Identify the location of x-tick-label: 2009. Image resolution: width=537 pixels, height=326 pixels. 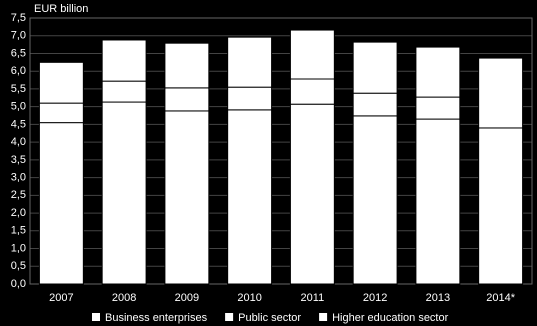
(187, 298).